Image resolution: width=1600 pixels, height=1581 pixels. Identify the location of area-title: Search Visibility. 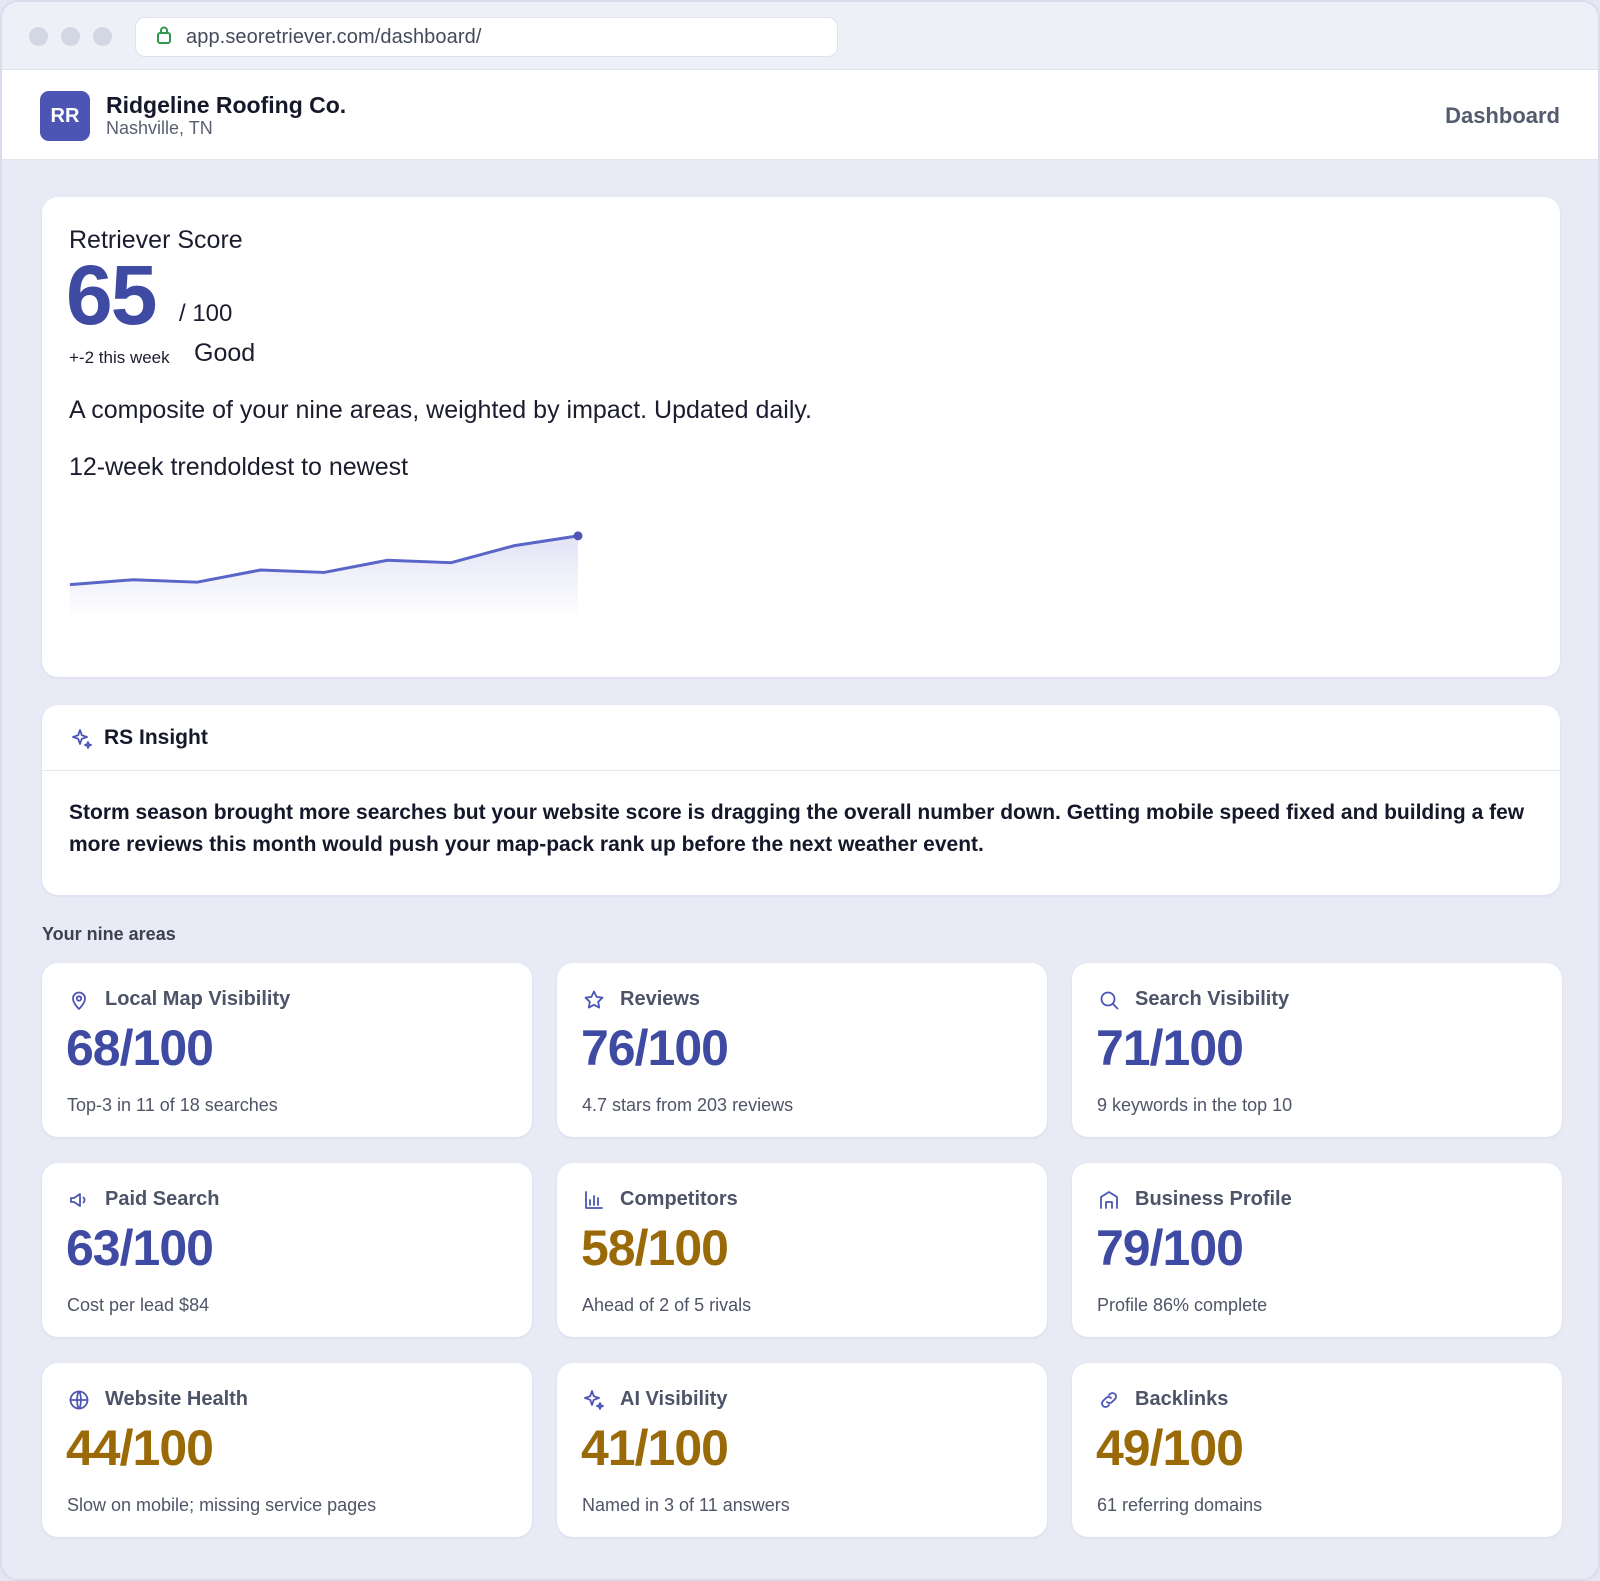
(1212, 999).